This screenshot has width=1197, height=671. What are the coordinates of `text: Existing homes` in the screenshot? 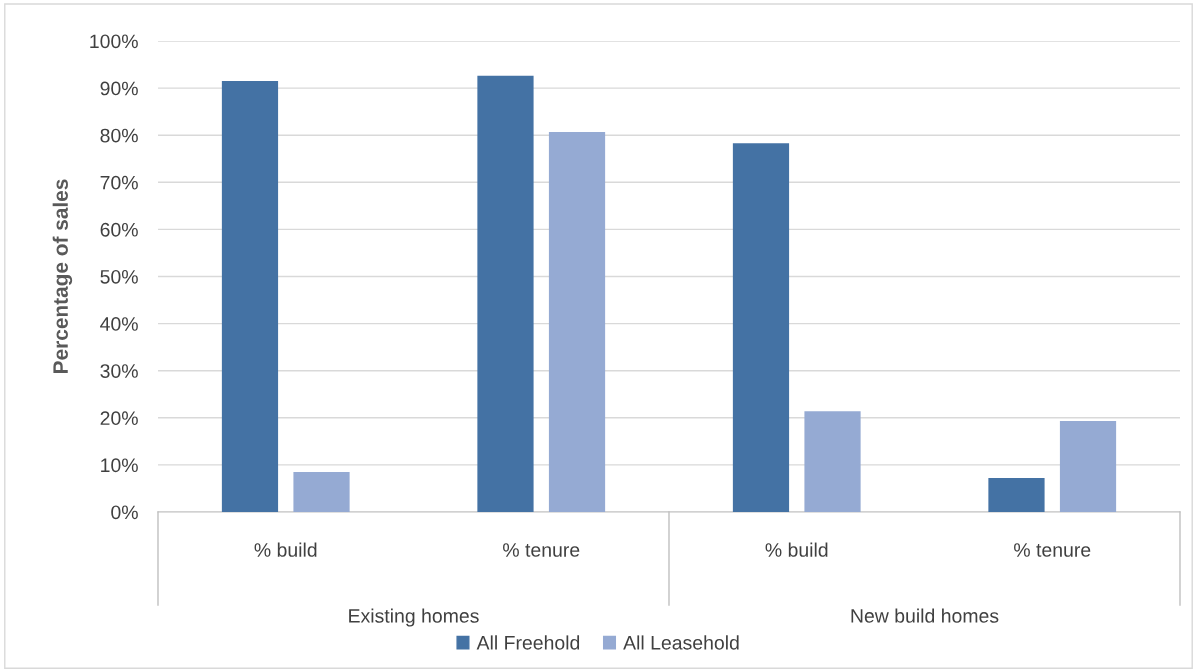 It's located at (414, 617).